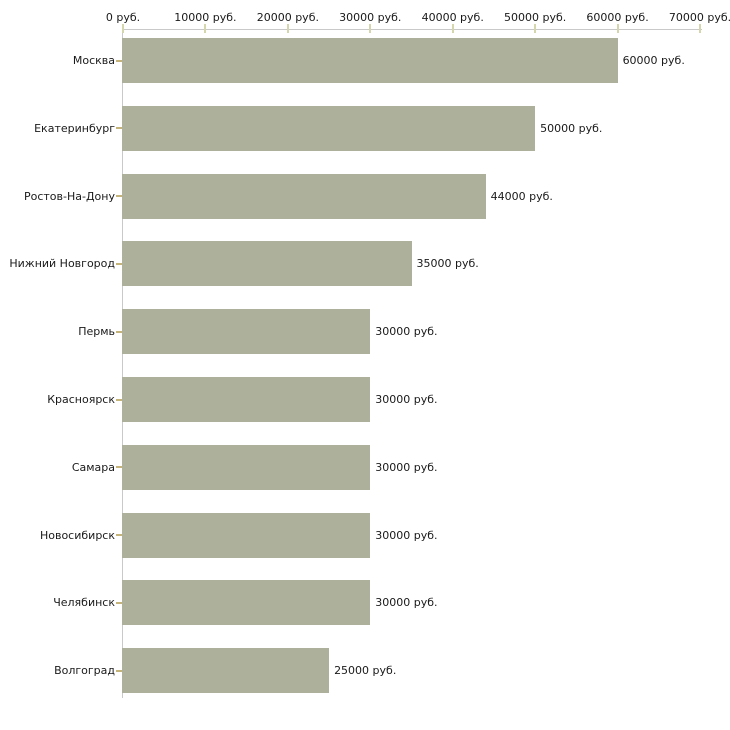  I want to click on category-label: Новосибирск, so click(77, 535).